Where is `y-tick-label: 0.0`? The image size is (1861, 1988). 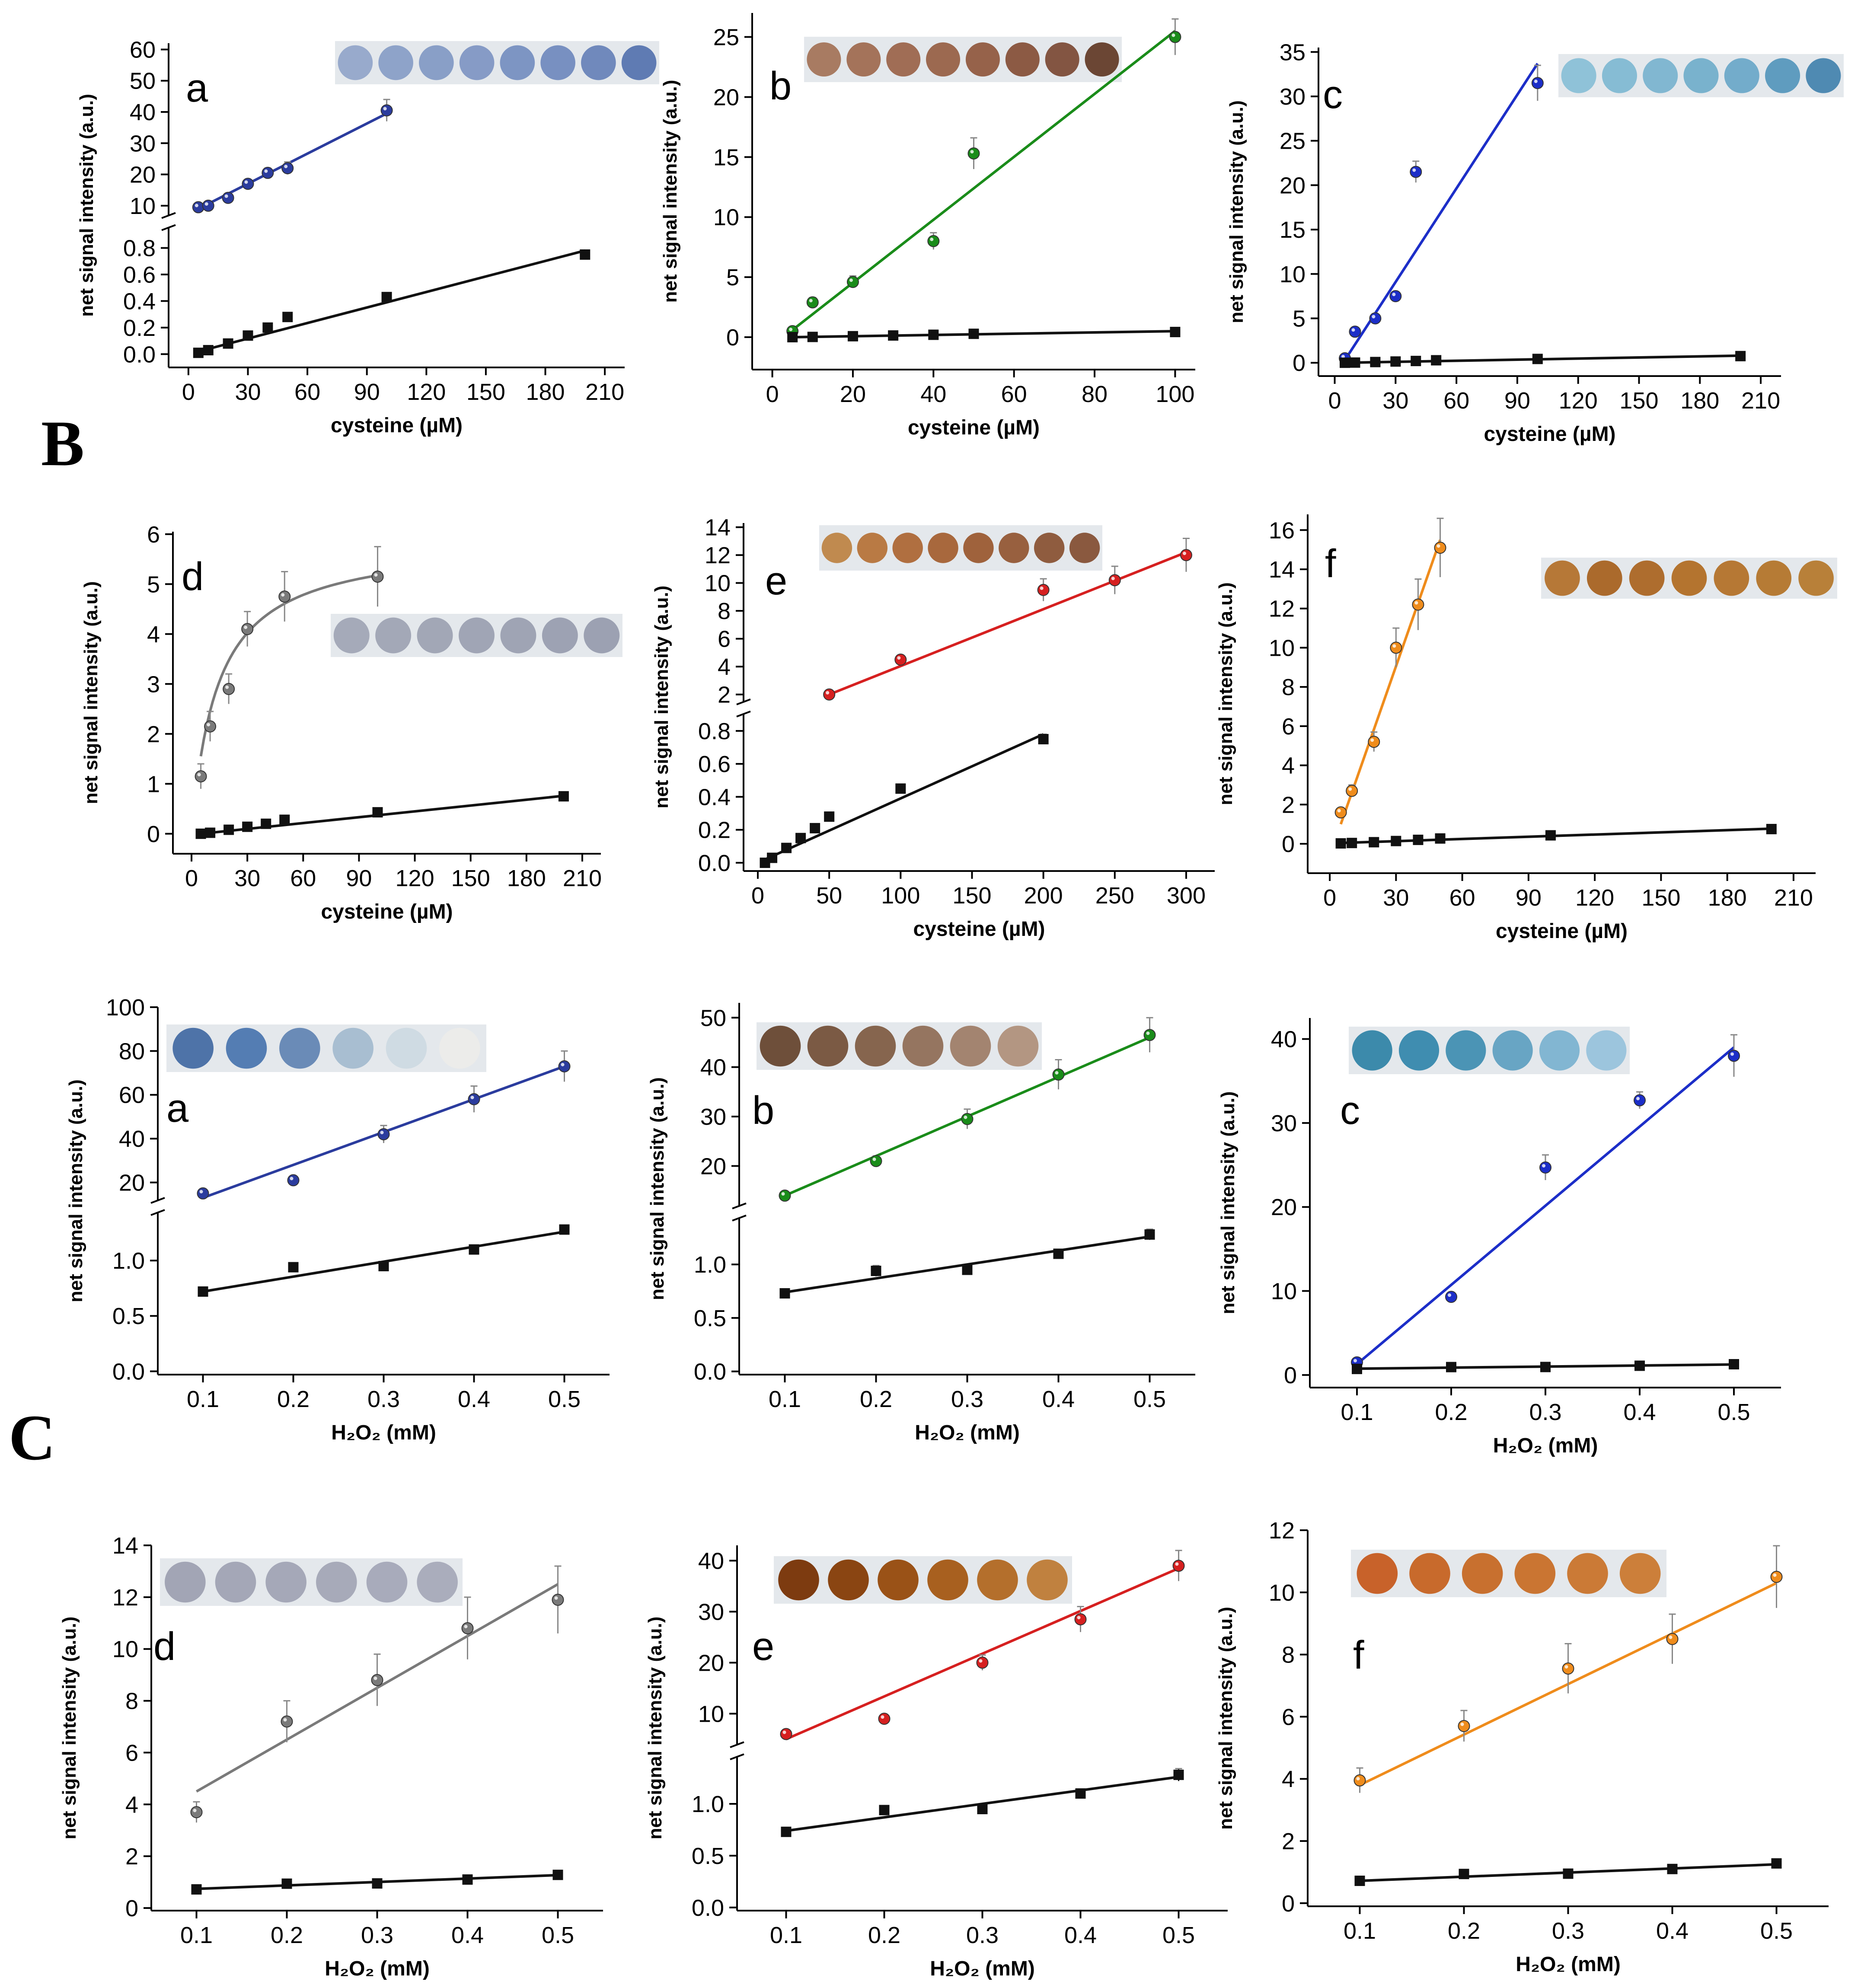
y-tick-label: 0.0 is located at coordinates (710, 1372).